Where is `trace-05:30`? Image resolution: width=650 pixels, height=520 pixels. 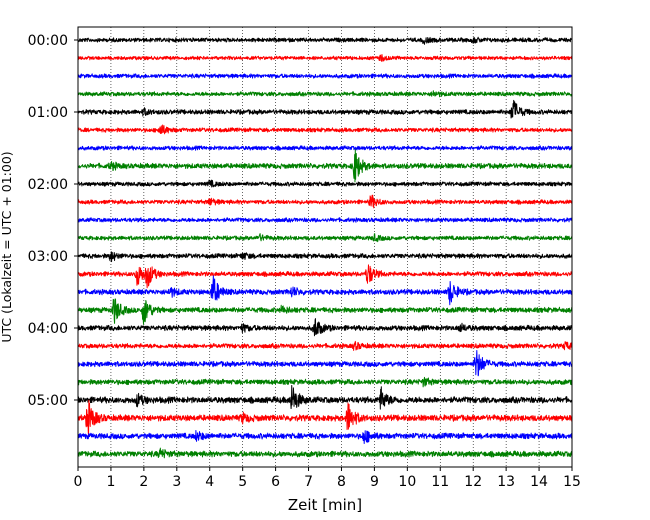 trace-05:30 is located at coordinates (325, 436).